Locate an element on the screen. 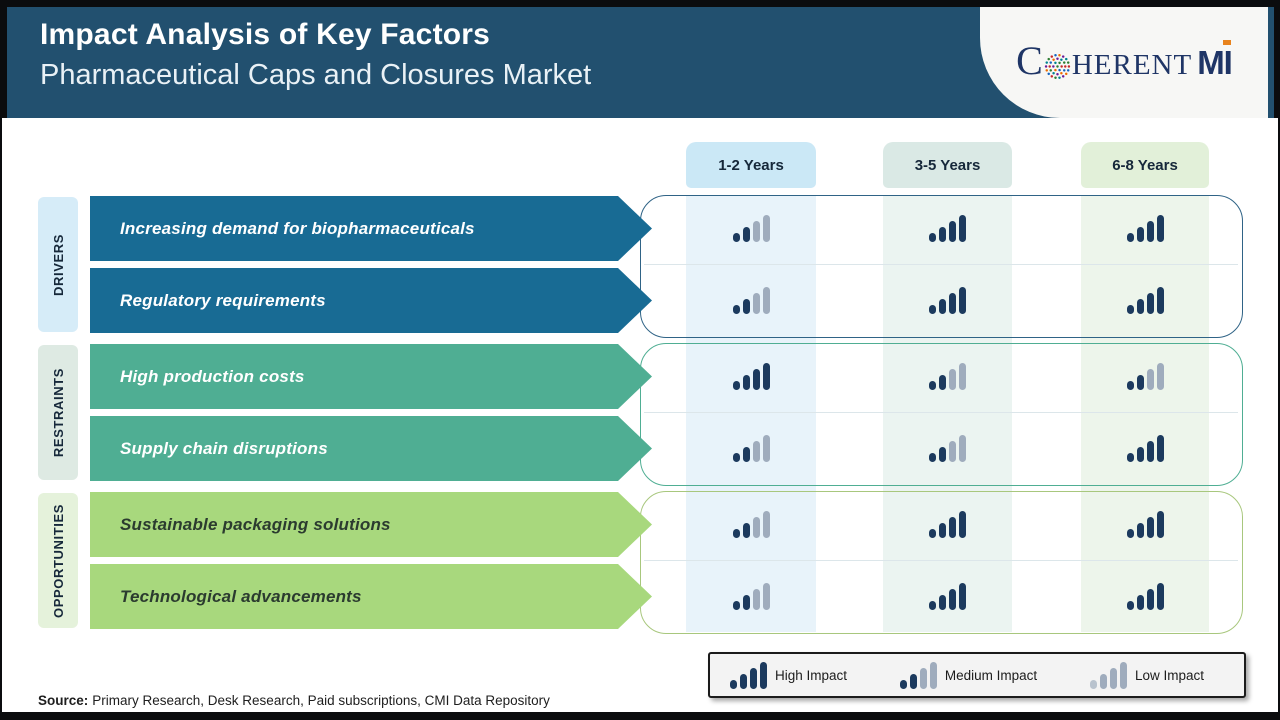 The height and width of the screenshot is (720, 1280). right-frame is located at coordinates (1279, 415).